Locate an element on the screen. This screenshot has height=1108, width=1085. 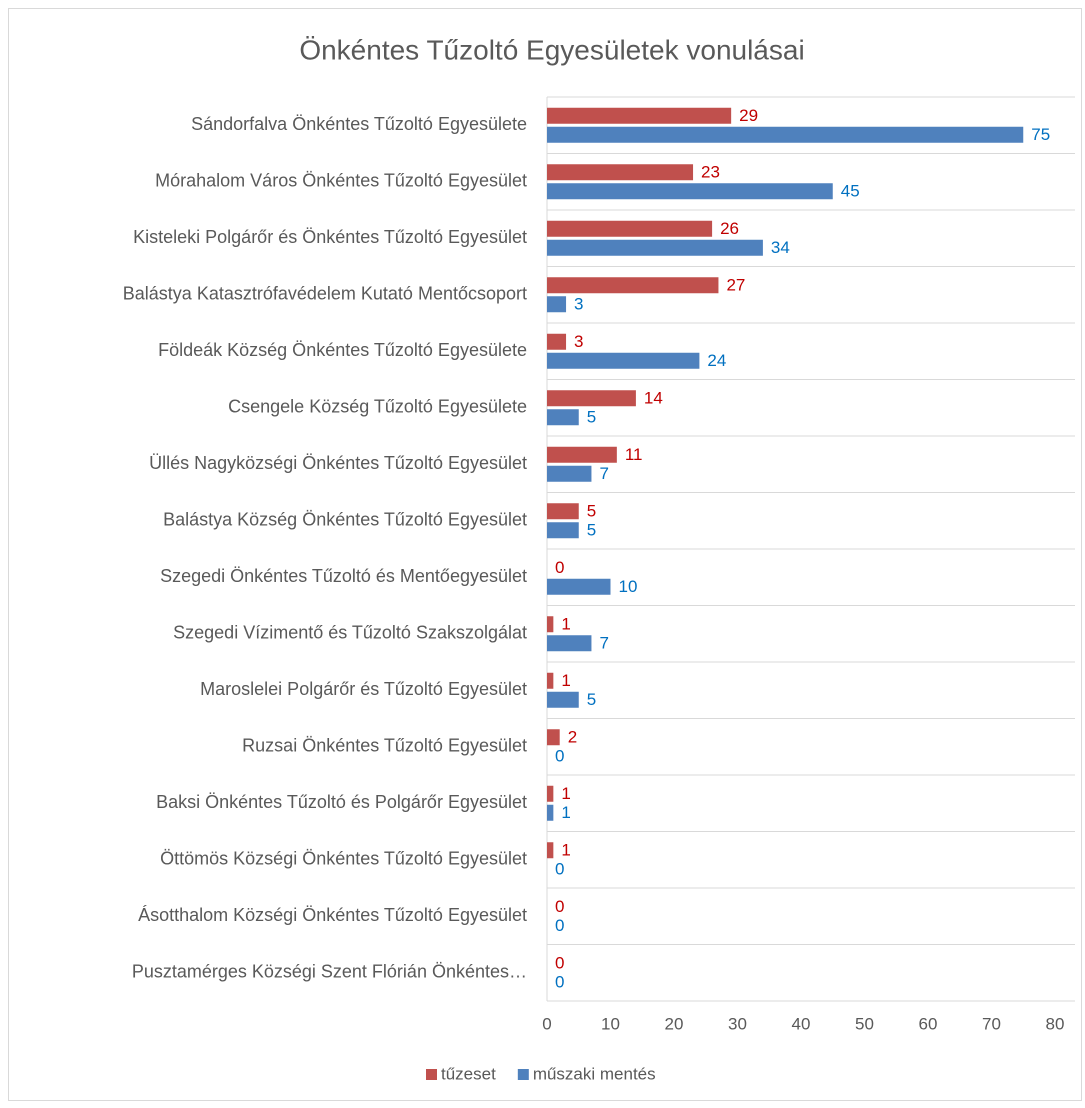
legend-label: tűzeset is located at coordinates (468, 1073).